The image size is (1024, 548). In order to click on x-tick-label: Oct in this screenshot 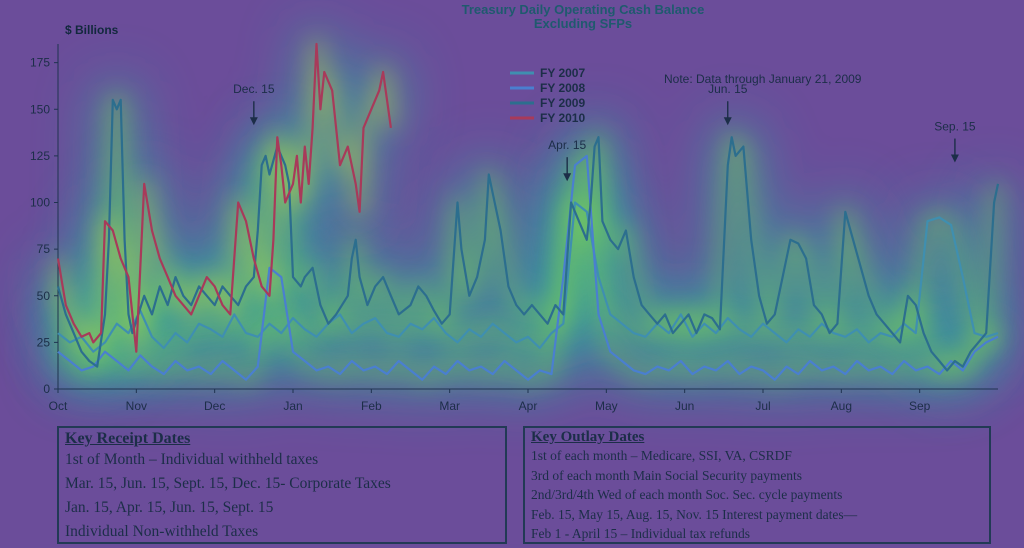, I will do `click(58, 406)`.